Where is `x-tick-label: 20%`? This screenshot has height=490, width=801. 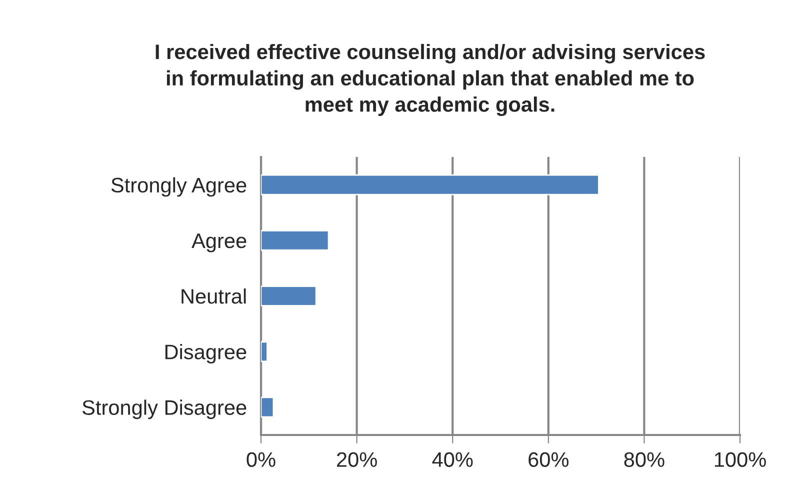 x-tick-label: 20% is located at coordinates (357, 459).